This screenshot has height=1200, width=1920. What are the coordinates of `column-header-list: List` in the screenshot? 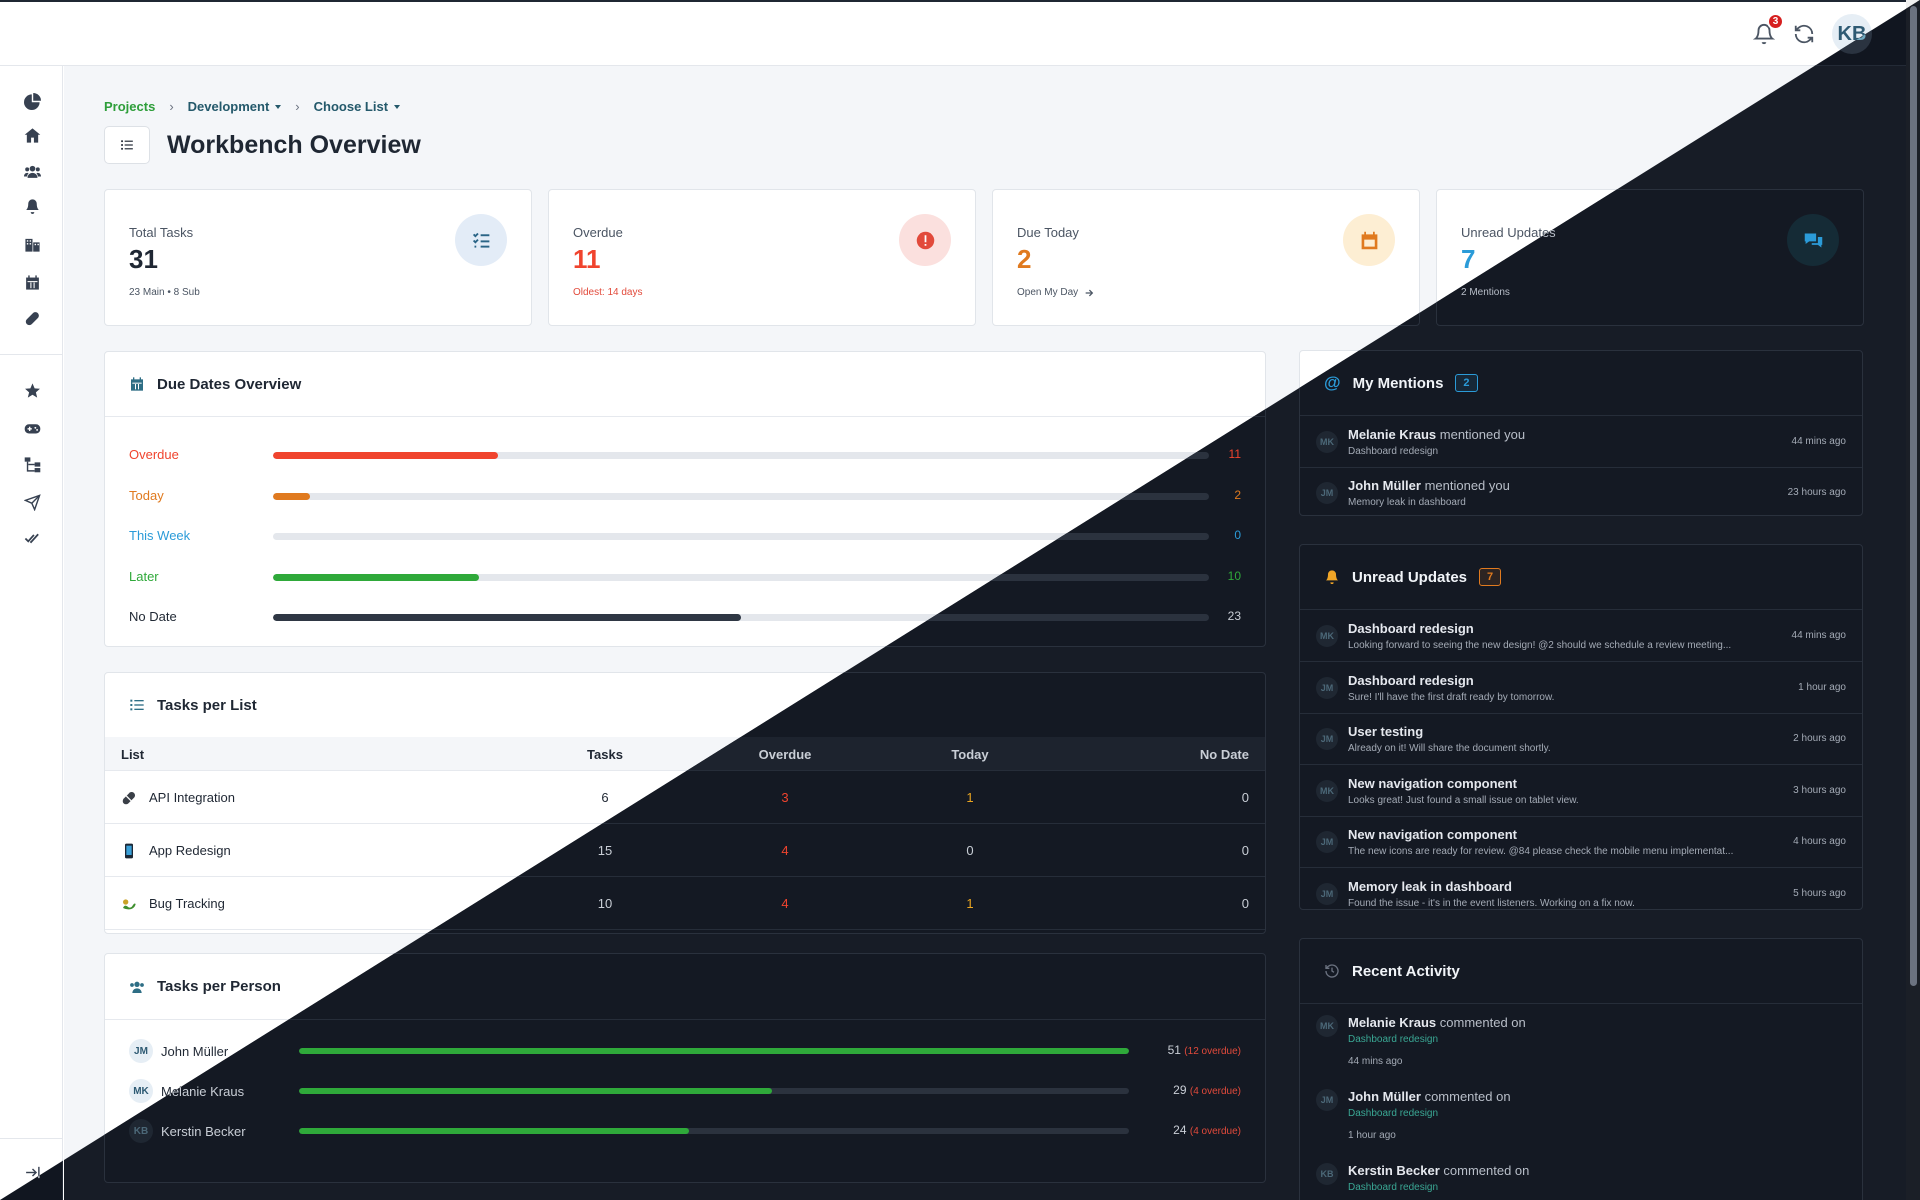 It's located at (133, 754).